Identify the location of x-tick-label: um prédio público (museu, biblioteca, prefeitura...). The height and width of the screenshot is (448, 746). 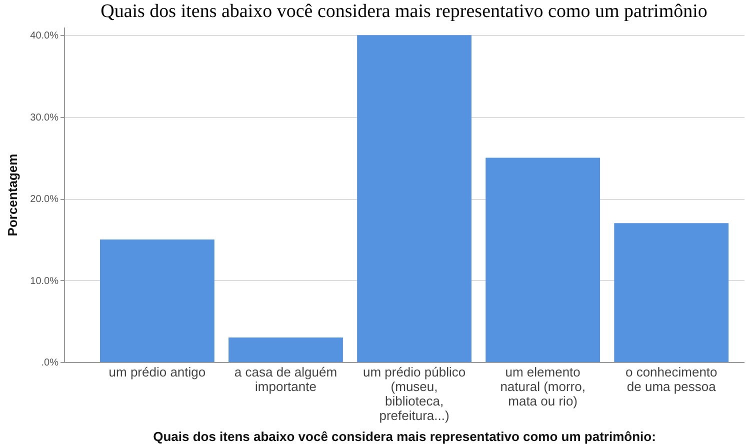
(414, 393).